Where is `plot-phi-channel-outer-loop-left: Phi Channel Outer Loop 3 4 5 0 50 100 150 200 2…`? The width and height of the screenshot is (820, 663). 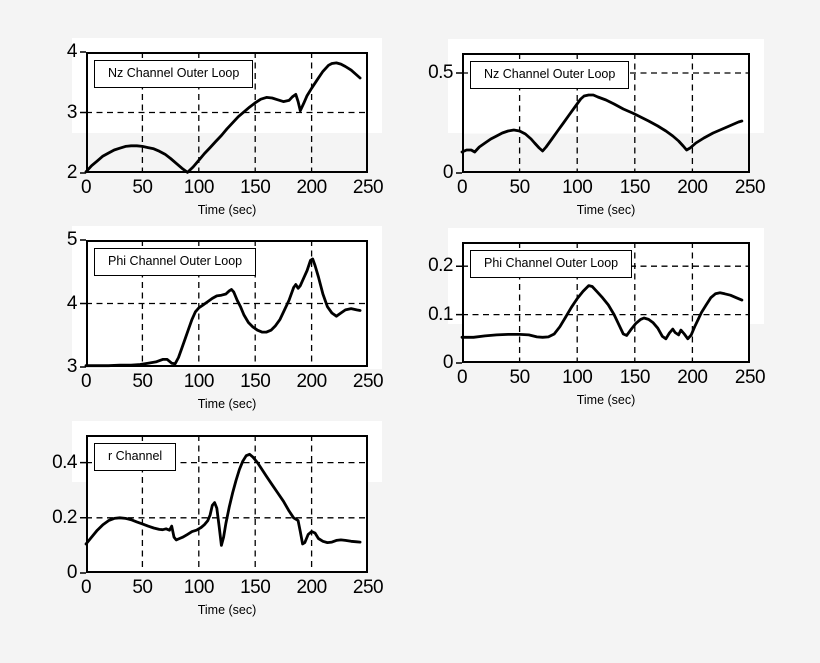 plot-phi-channel-outer-loop-left: Phi Channel Outer Loop 3 4 5 0 50 100 150 200 2… is located at coordinates (225, 318).